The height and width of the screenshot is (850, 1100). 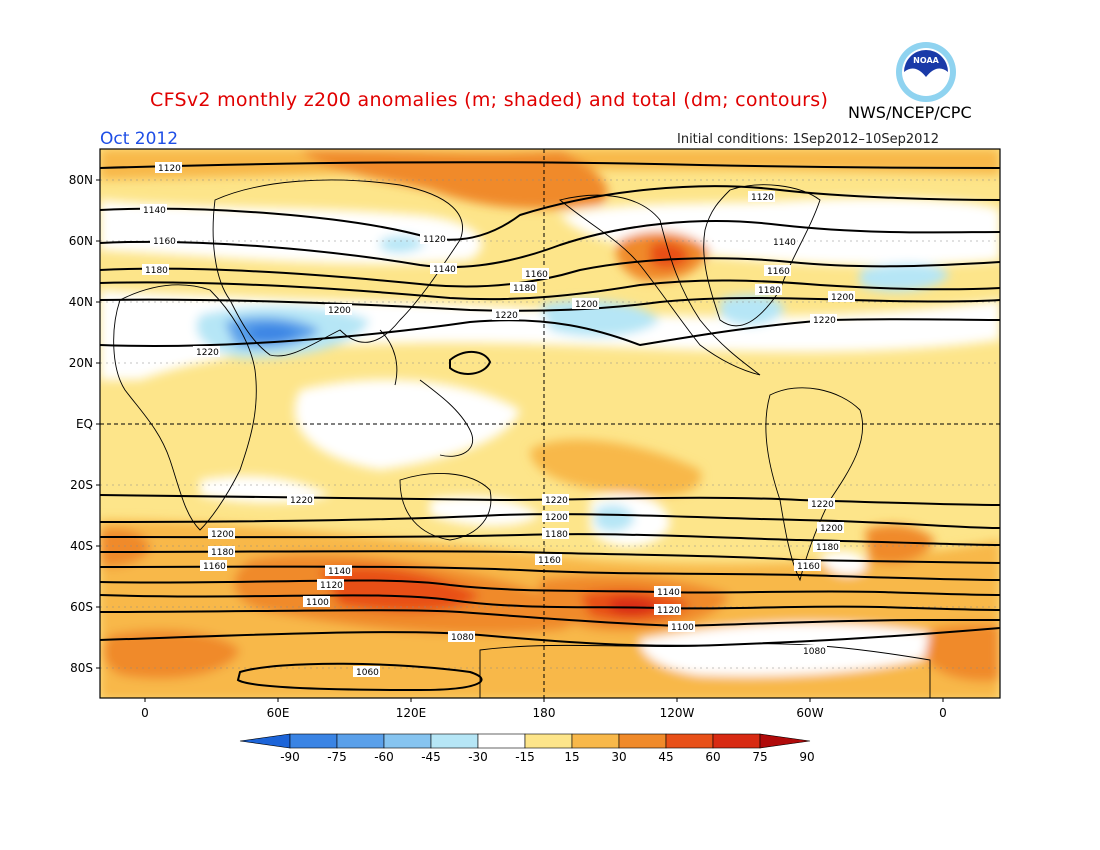 I want to click on lon-tick: 120W, so click(x=677, y=713).